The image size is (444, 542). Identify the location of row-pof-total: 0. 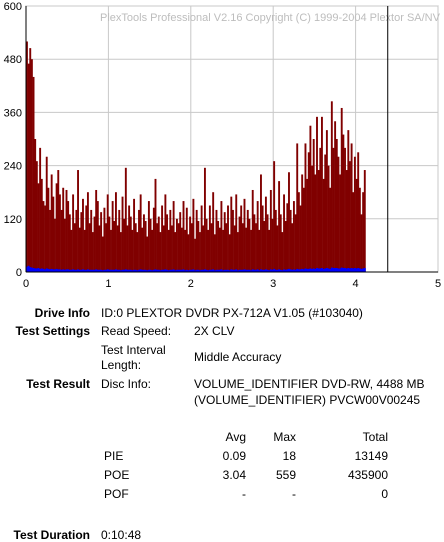
(384, 494).